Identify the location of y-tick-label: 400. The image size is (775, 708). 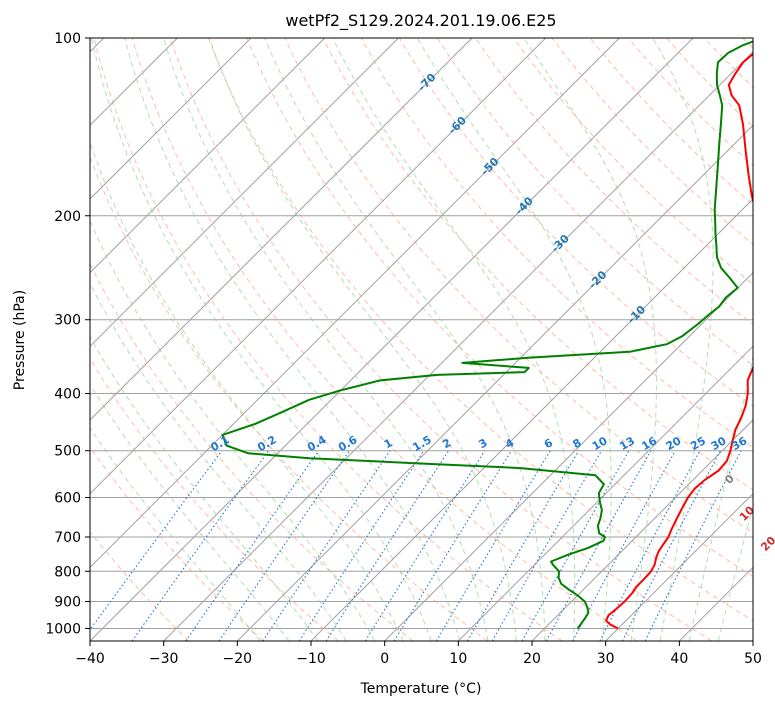
(67, 395).